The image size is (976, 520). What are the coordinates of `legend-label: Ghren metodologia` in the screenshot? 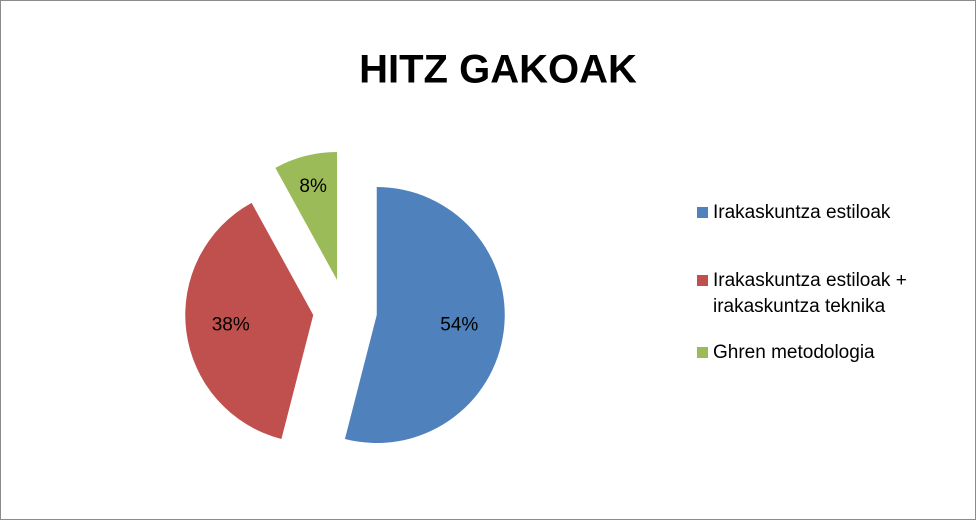 It's located at (794, 352).